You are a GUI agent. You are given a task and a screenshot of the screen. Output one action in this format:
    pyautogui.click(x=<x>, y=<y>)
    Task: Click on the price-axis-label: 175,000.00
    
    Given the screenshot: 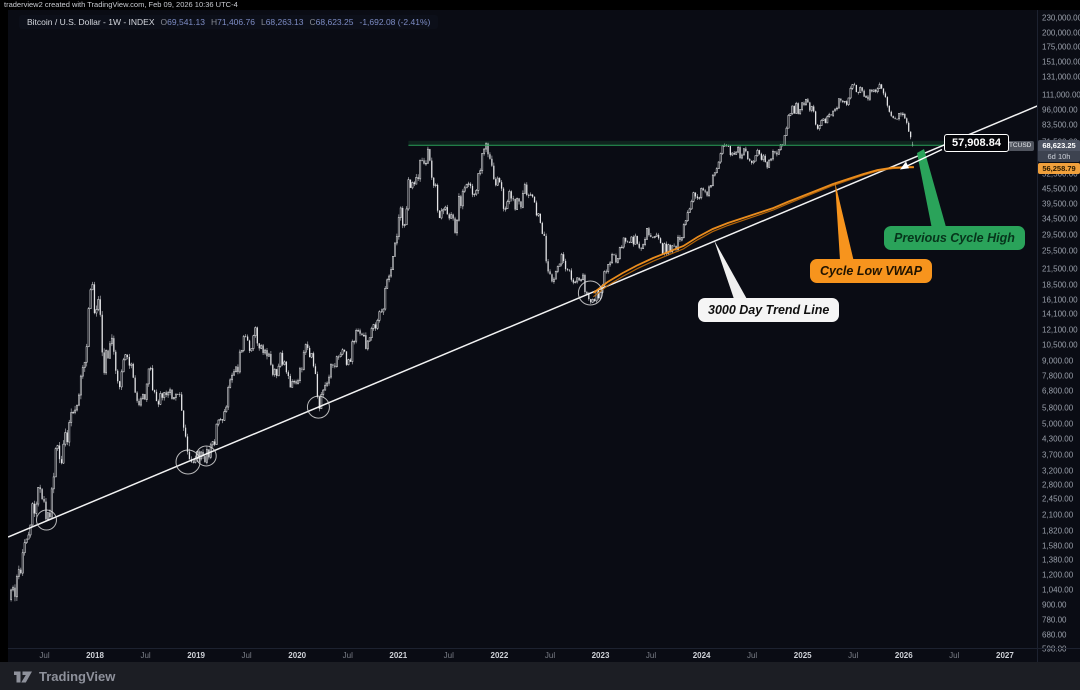 What is the action you would take?
    pyautogui.click(x=1061, y=47)
    